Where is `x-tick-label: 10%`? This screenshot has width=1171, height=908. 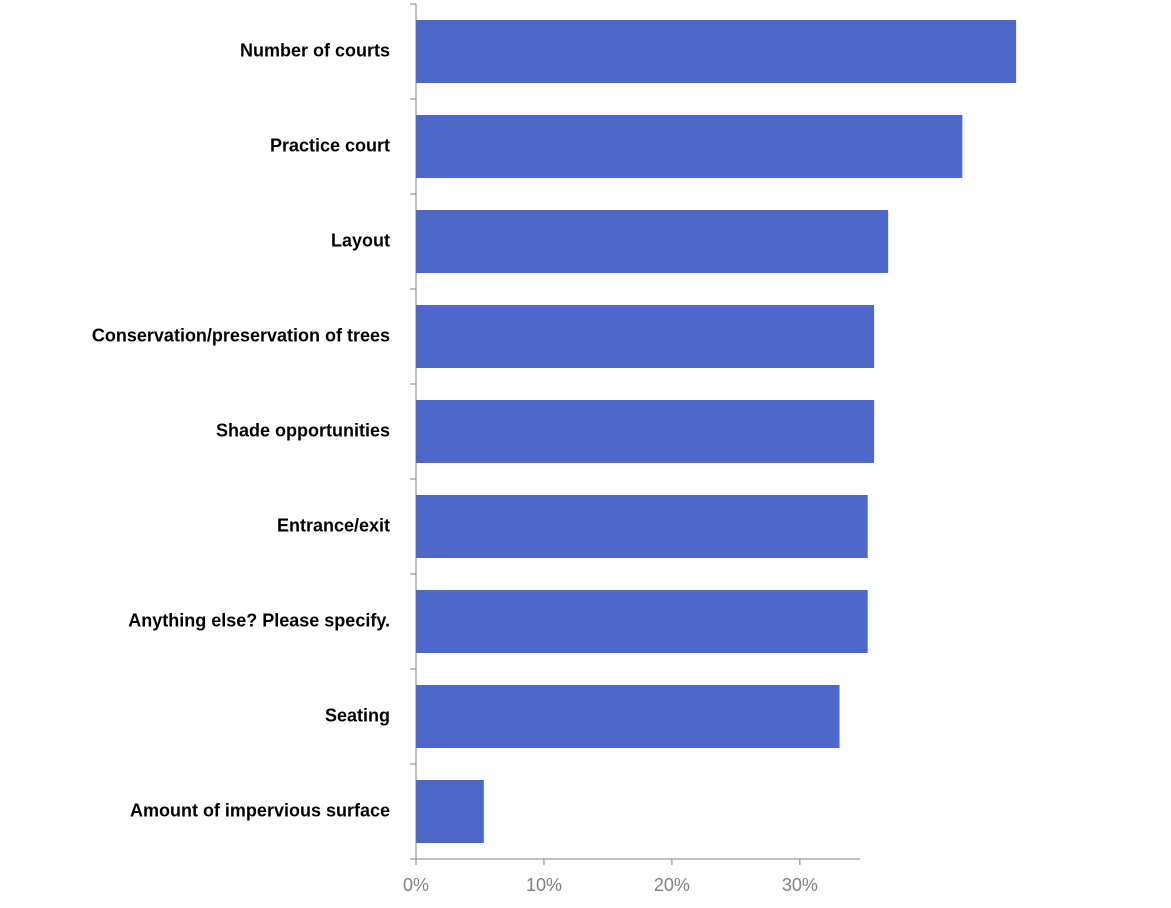
x-tick-label: 10% is located at coordinates (544, 885).